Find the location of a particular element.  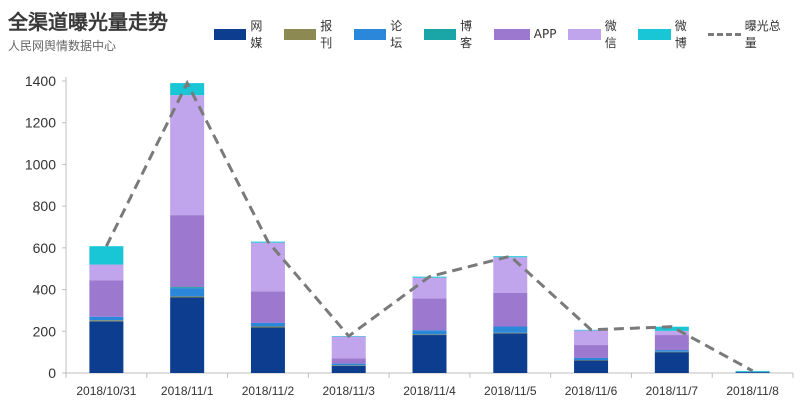

y-tick-label: 200 is located at coordinates (45, 331).